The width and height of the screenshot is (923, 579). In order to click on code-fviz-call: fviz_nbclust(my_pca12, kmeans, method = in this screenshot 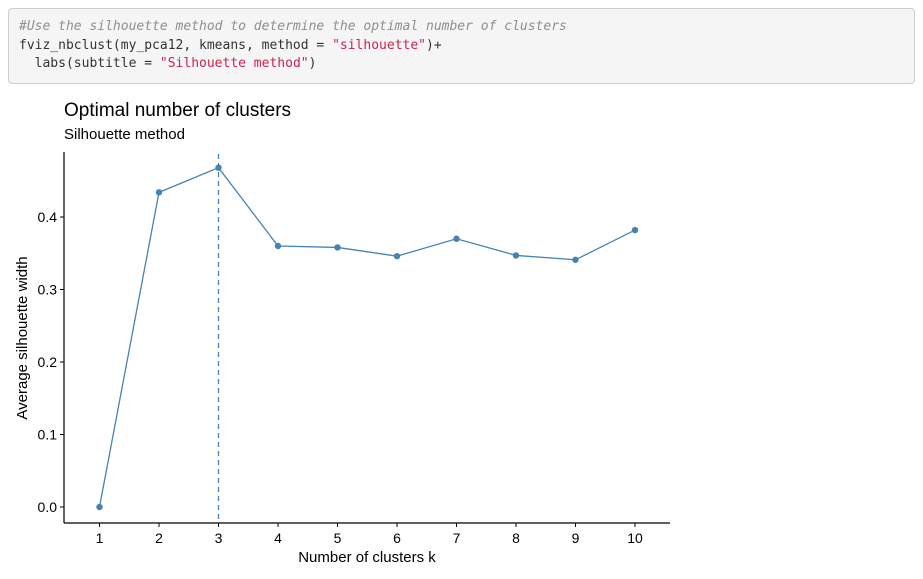, I will do `click(176, 45)`.